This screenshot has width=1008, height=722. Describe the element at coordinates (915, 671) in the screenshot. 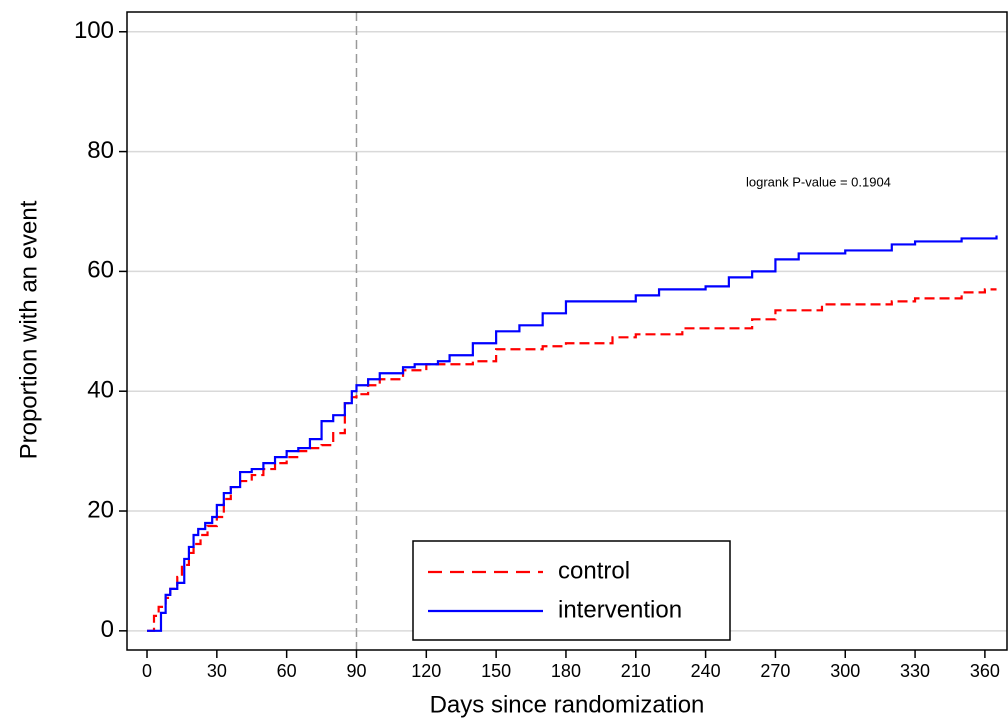

I see `x-tick-label: 330` at that location.